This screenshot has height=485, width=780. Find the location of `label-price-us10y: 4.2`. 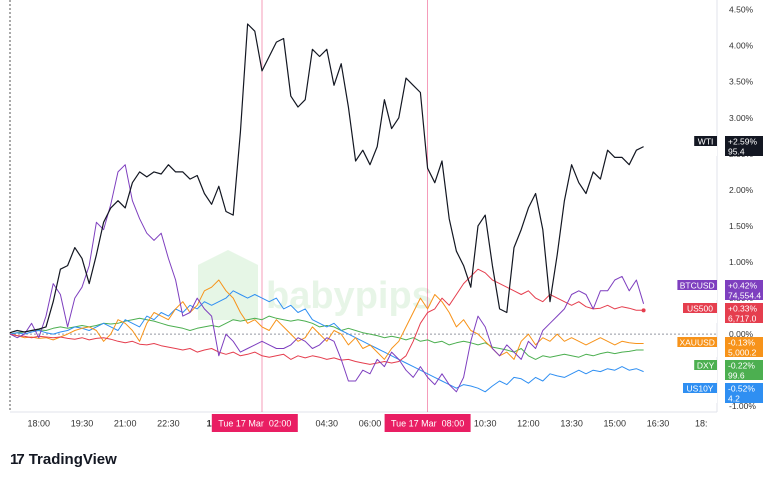

label-price-us10y: 4.2 is located at coordinates (734, 399).